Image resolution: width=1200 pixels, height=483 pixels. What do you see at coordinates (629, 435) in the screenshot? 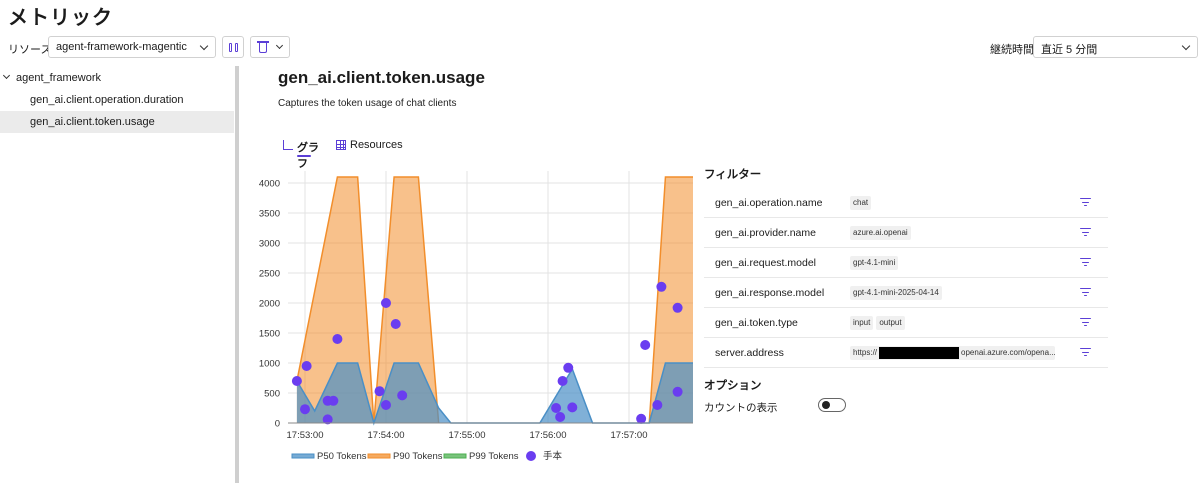
I see `x-tick-label: 17:57:00` at bounding box center [629, 435].